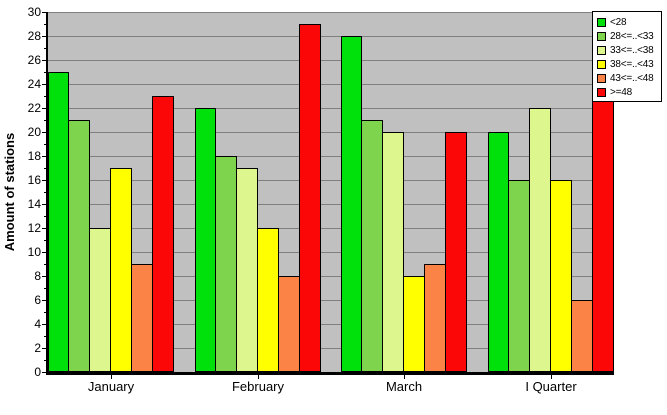 Image resolution: width=667 pixels, height=415 pixels. Describe the element at coordinates (404, 386) in the screenshot. I see `x-category-label: March` at that location.